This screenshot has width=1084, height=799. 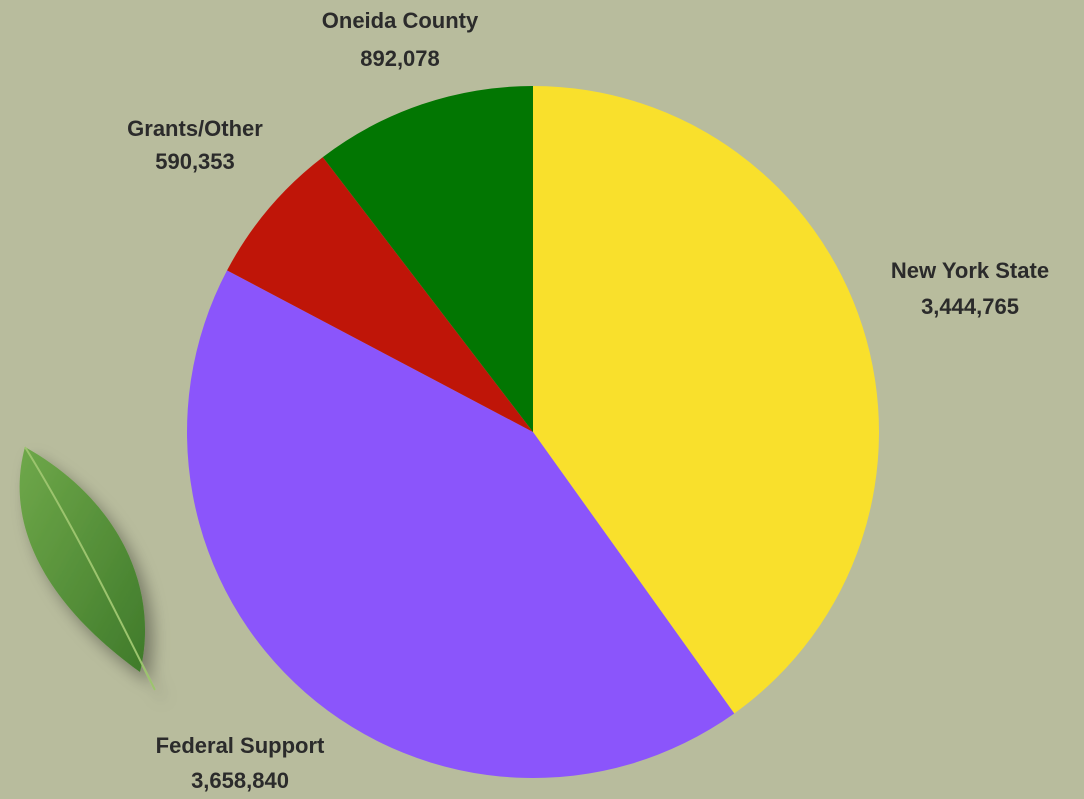 What do you see at coordinates (970, 270) in the screenshot?
I see `slice-label: New York State` at bounding box center [970, 270].